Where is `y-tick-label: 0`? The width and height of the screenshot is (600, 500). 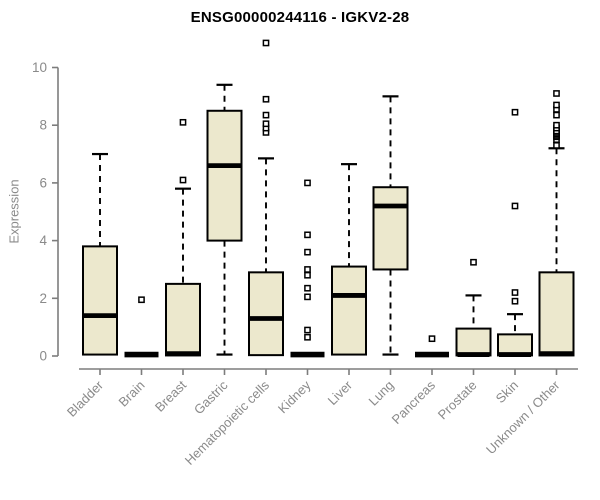 y-tick-label: 0 is located at coordinates (43, 356).